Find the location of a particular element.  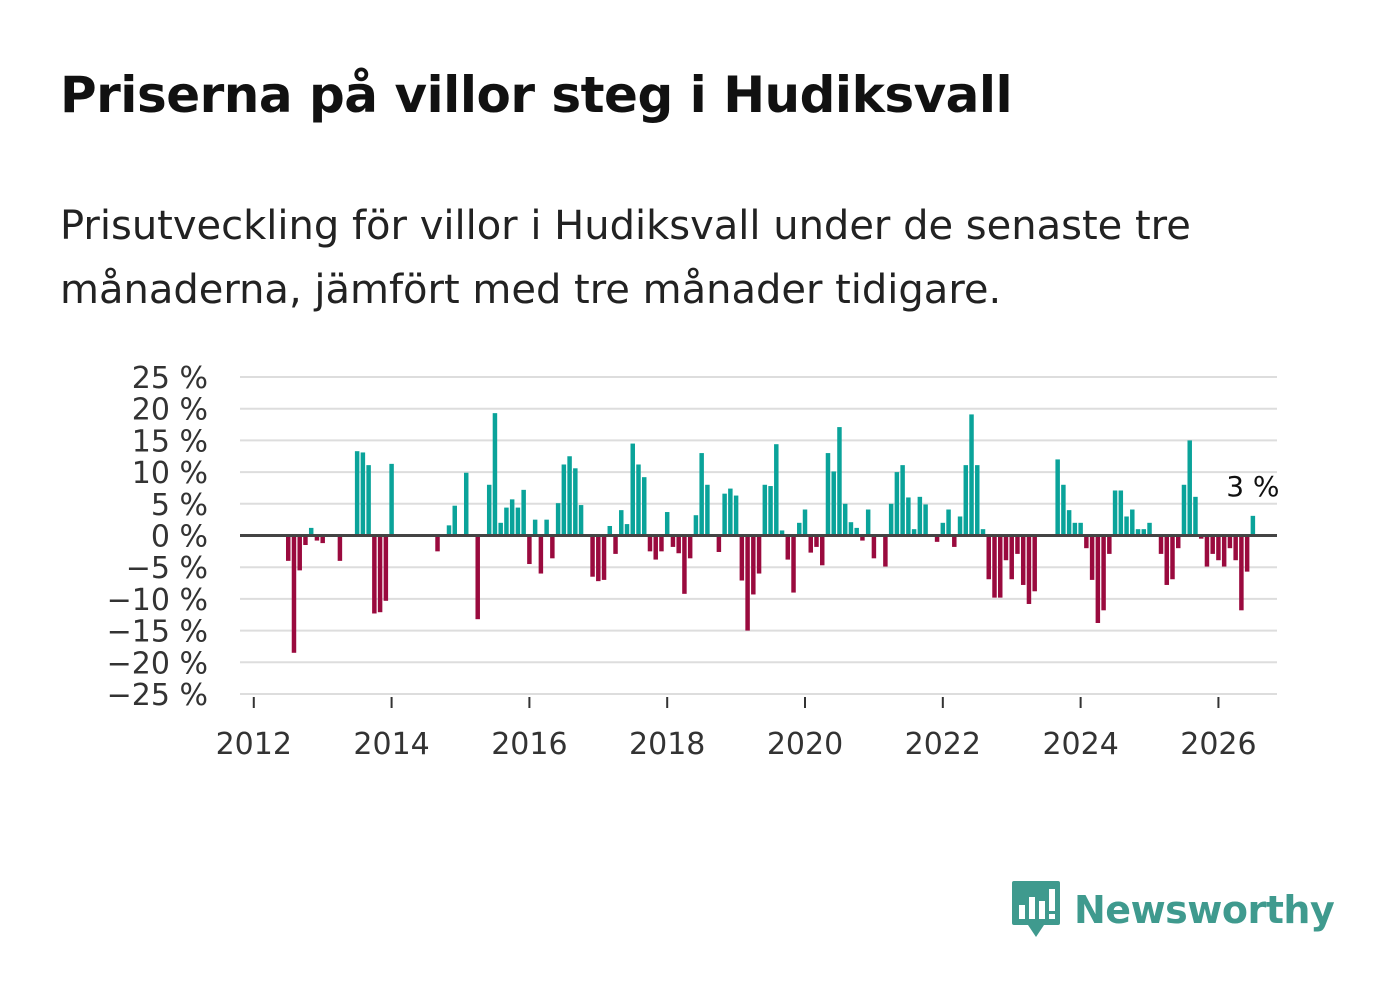

y-tick-label: −20 % is located at coordinates (157, 663).